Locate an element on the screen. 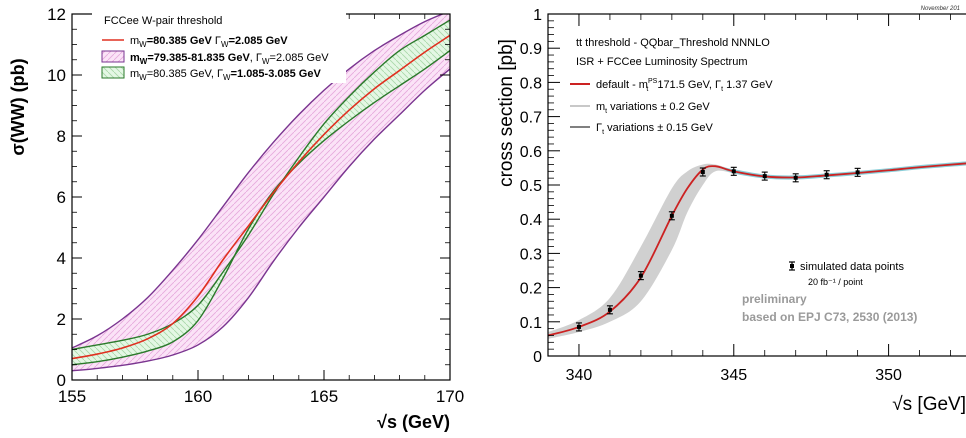 This screenshot has width=966, height=438. y-tick-label: 0.7 is located at coordinates (531, 118).